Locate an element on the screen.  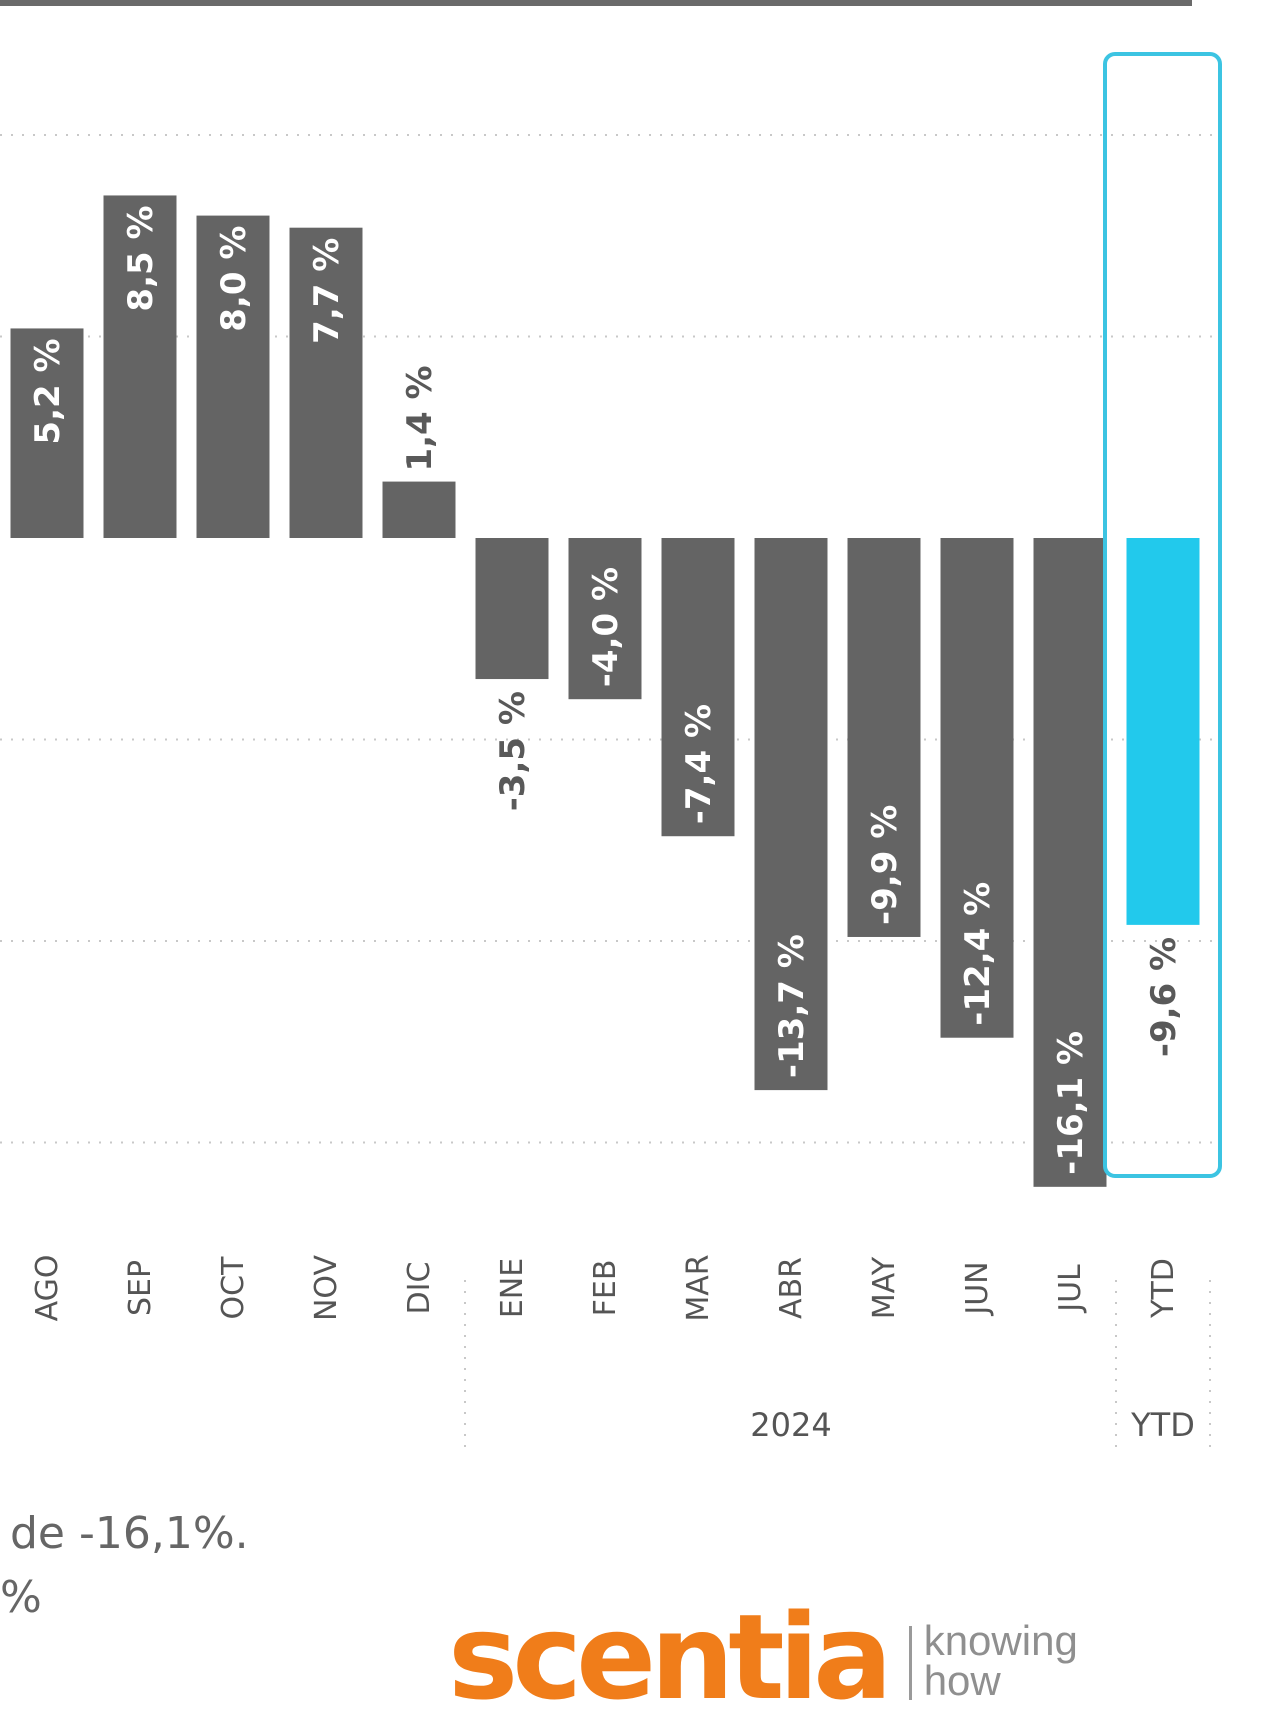
bar-dic is located at coordinates (419, 509).